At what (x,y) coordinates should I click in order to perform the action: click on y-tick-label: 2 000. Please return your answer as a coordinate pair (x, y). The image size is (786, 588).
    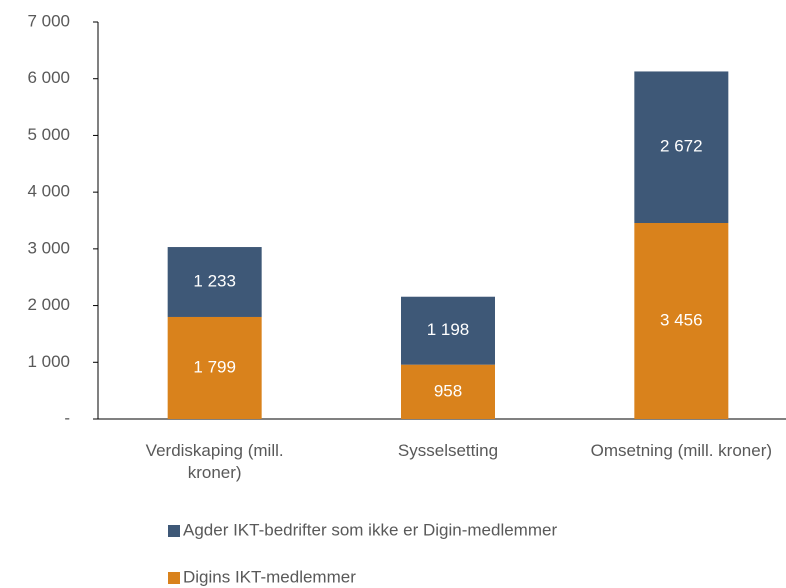
    Looking at the image, I should click on (48, 304).